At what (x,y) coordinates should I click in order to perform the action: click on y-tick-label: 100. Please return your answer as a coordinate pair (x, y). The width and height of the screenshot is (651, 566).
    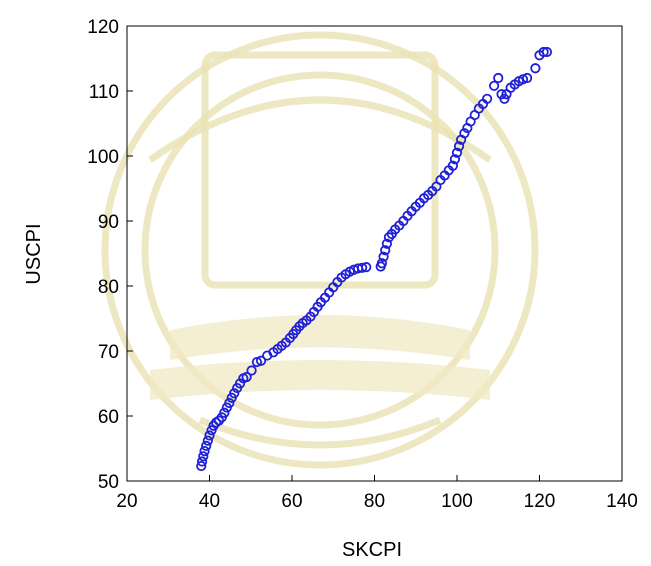
    Looking at the image, I should click on (103, 157).